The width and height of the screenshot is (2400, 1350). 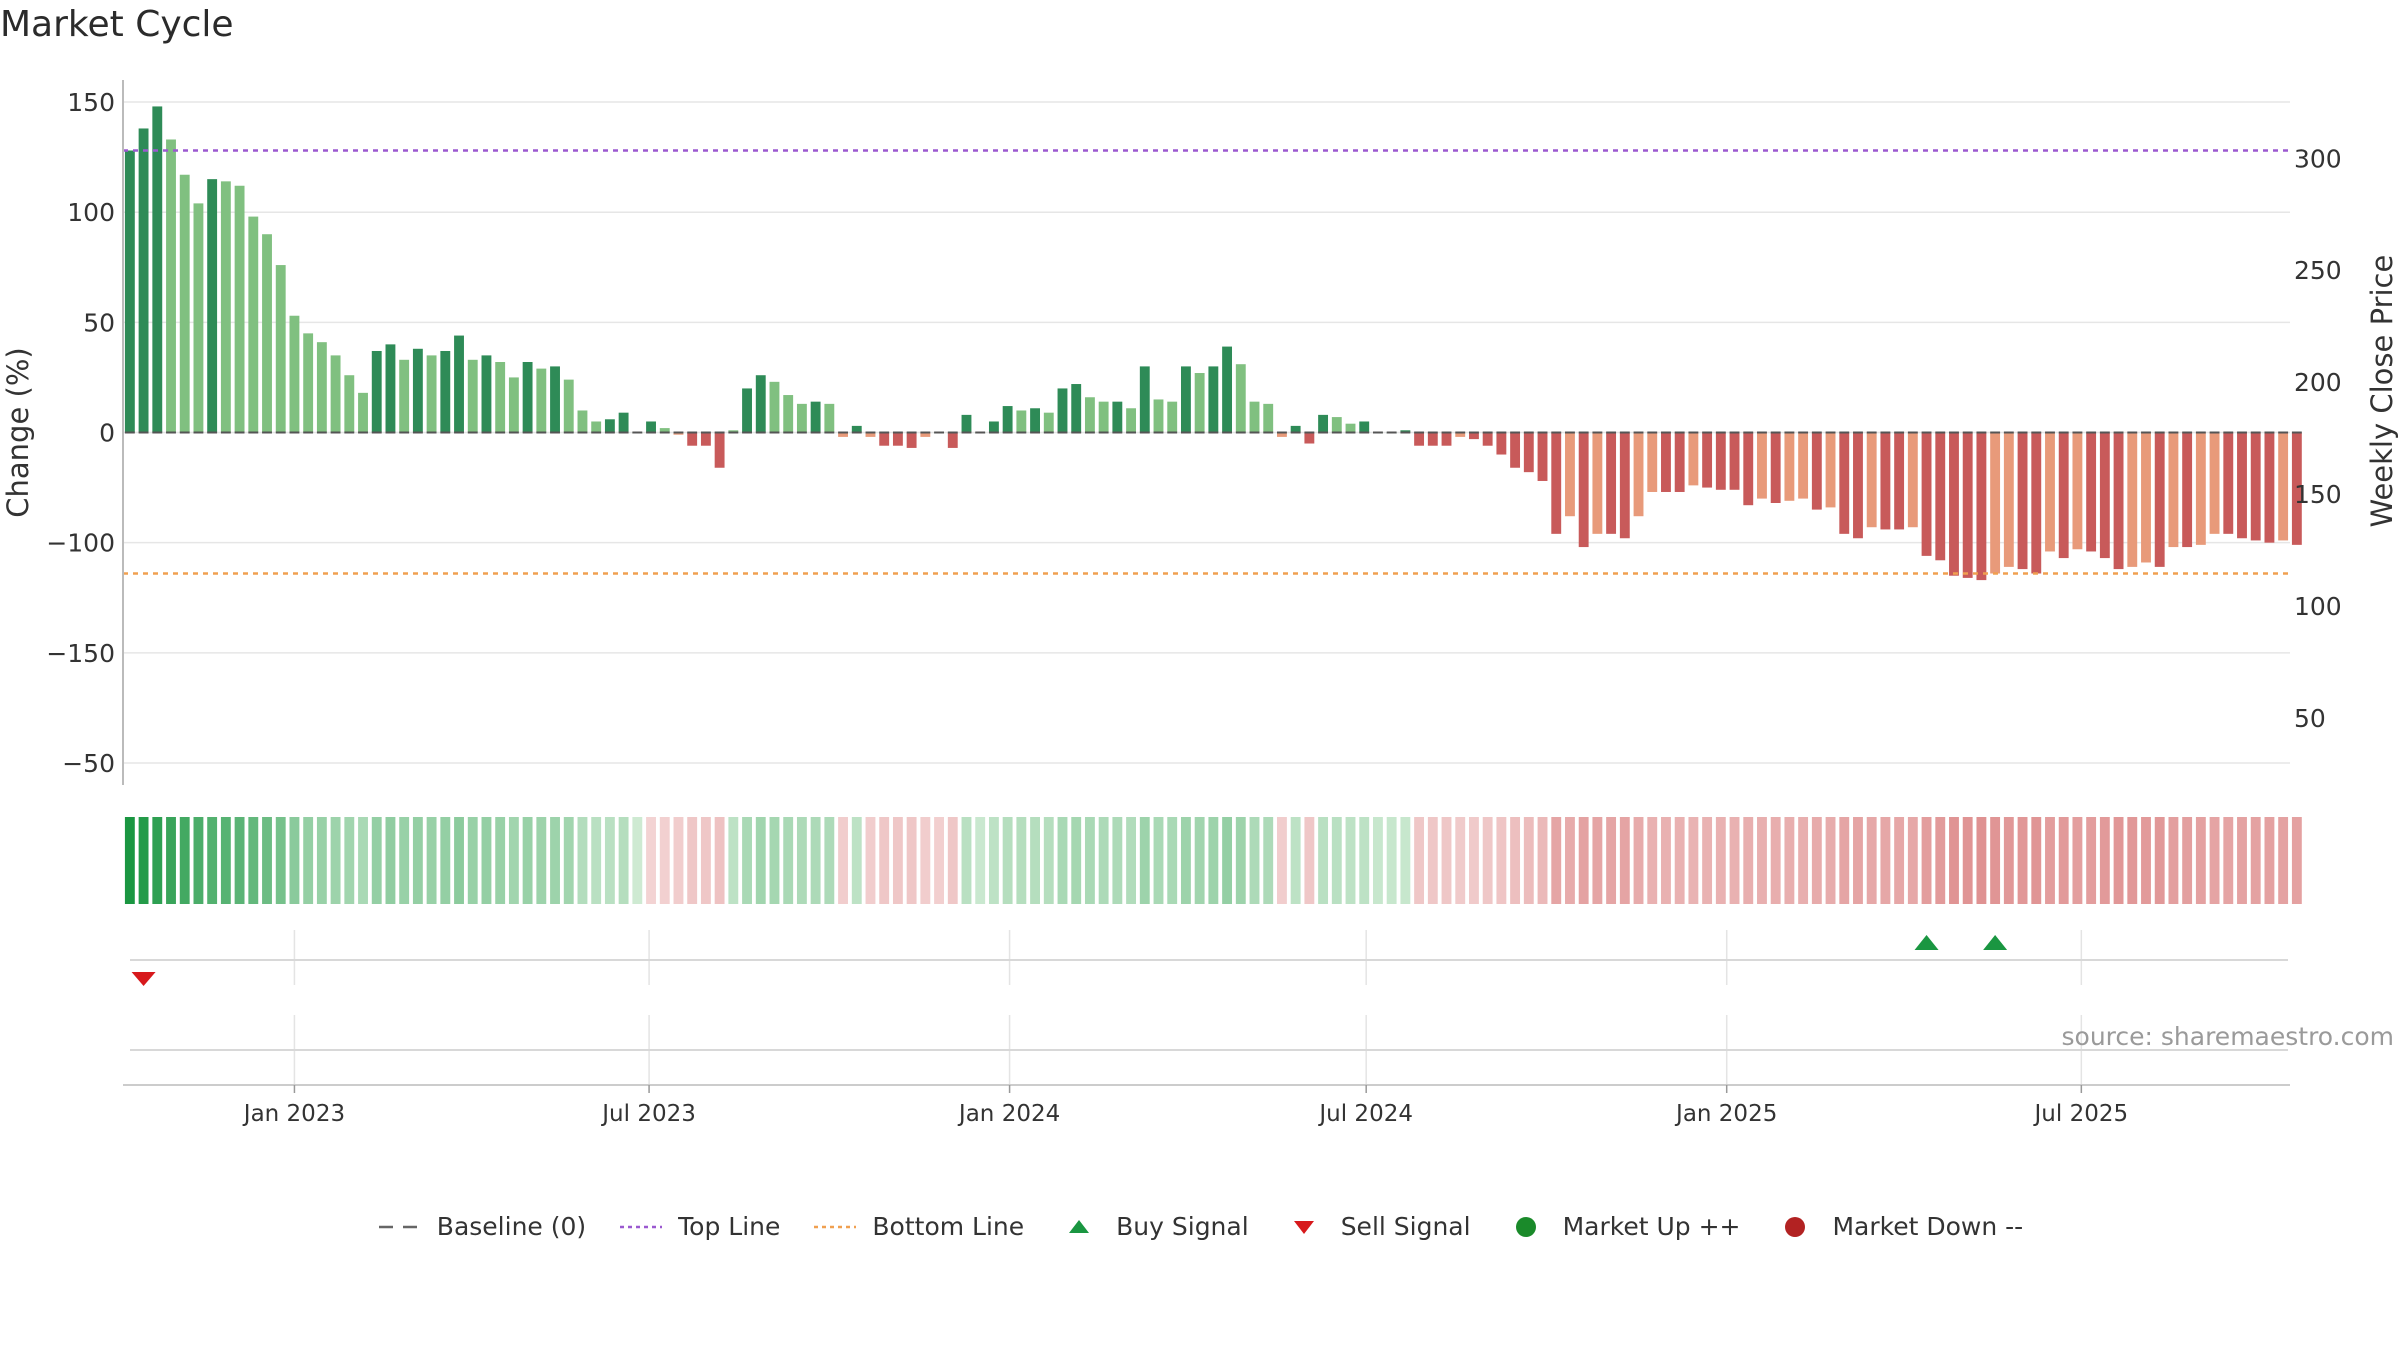 What do you see at coordinates (511, 1226) in the screenshot?
I see `legend-label: Baseline (0)` at bounding box center [511, 1226].